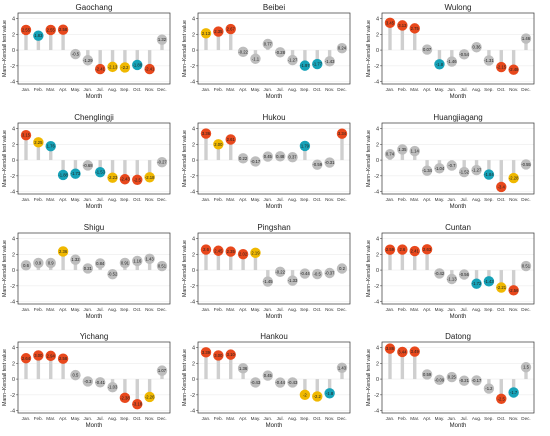 This screenshot has width=550, height=436. I want to click on data-label: 3.86, so click(390, 348).